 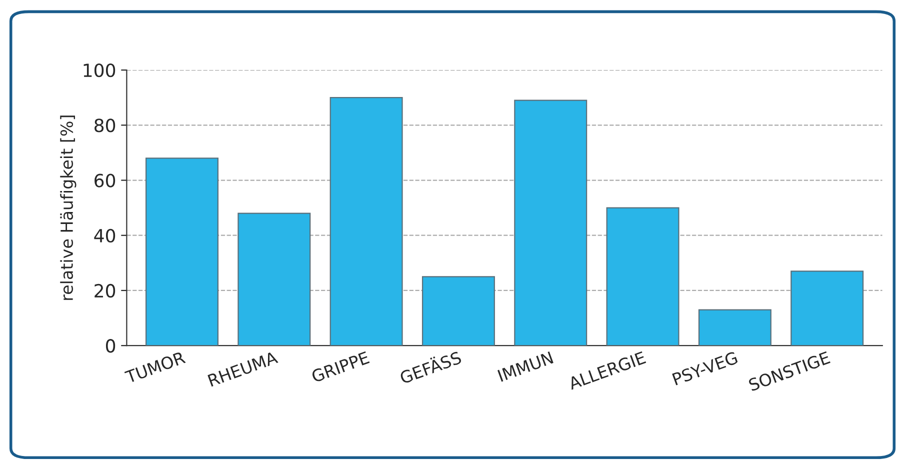 What do you see at coordinates (105, 181) in the screenshot?
I see `y-tick-label: 60` at bounding box center [105, 181].